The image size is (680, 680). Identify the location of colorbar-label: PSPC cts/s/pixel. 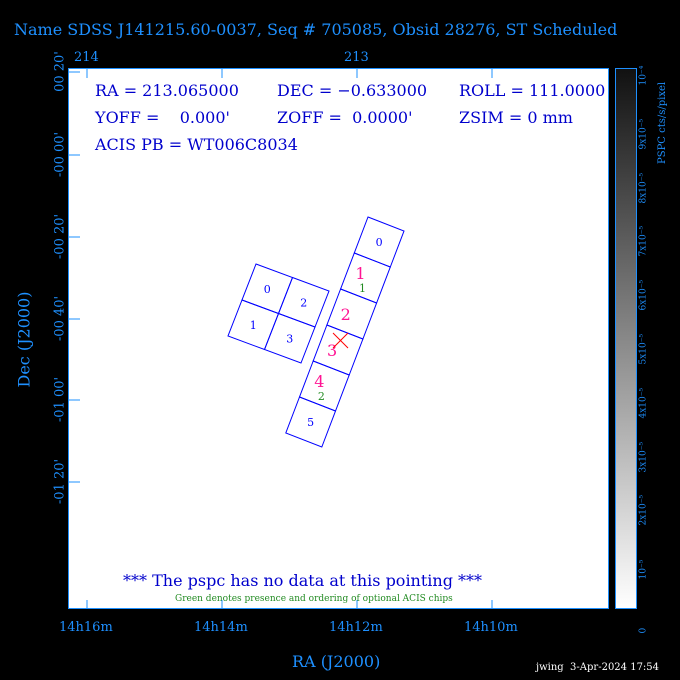
(662, 122).